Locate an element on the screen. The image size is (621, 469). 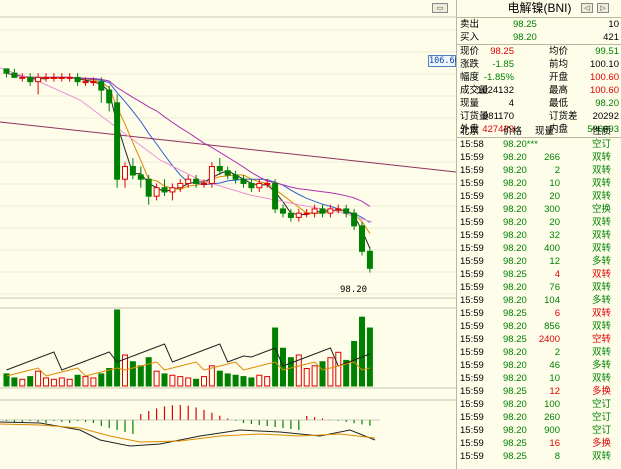
tick-row: 15:59 98.20 100 空订 is located at coordinates (536, 404).